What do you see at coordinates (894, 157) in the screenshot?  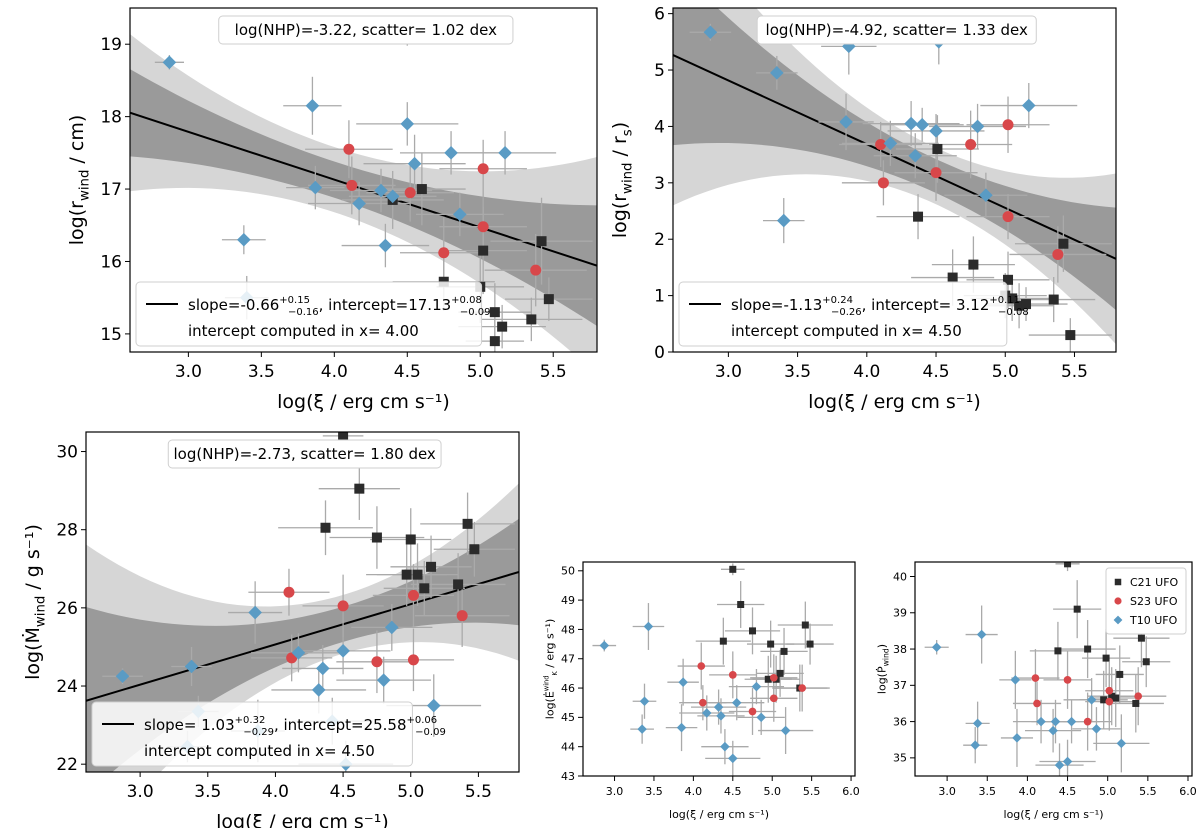 I see `fit-line` at bounding box center [894, 157].